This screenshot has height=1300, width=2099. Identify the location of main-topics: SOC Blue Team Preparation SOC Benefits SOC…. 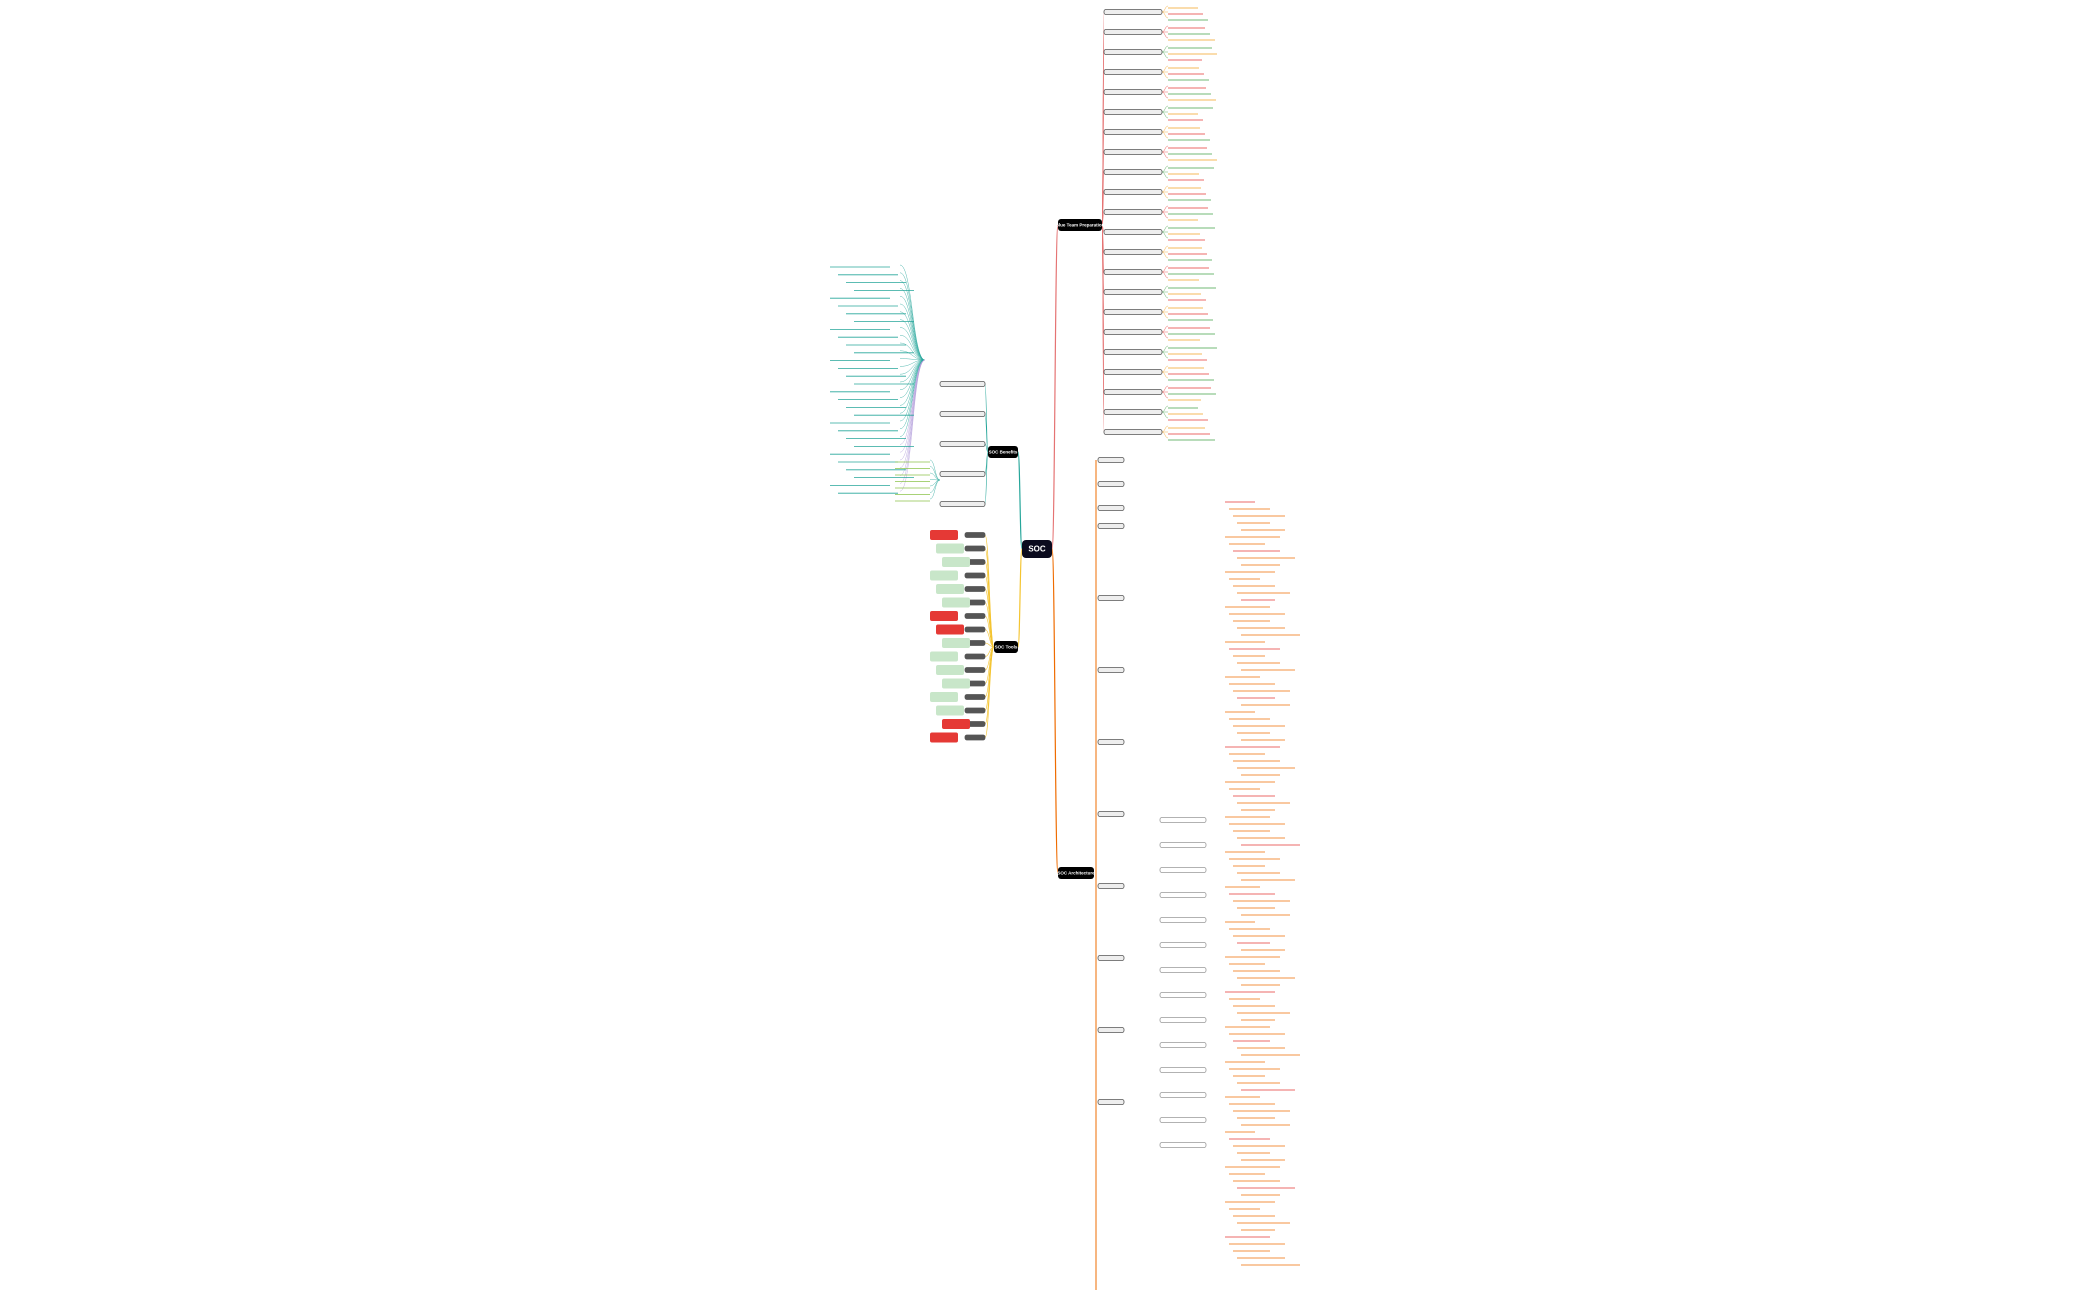
(1046, 549).